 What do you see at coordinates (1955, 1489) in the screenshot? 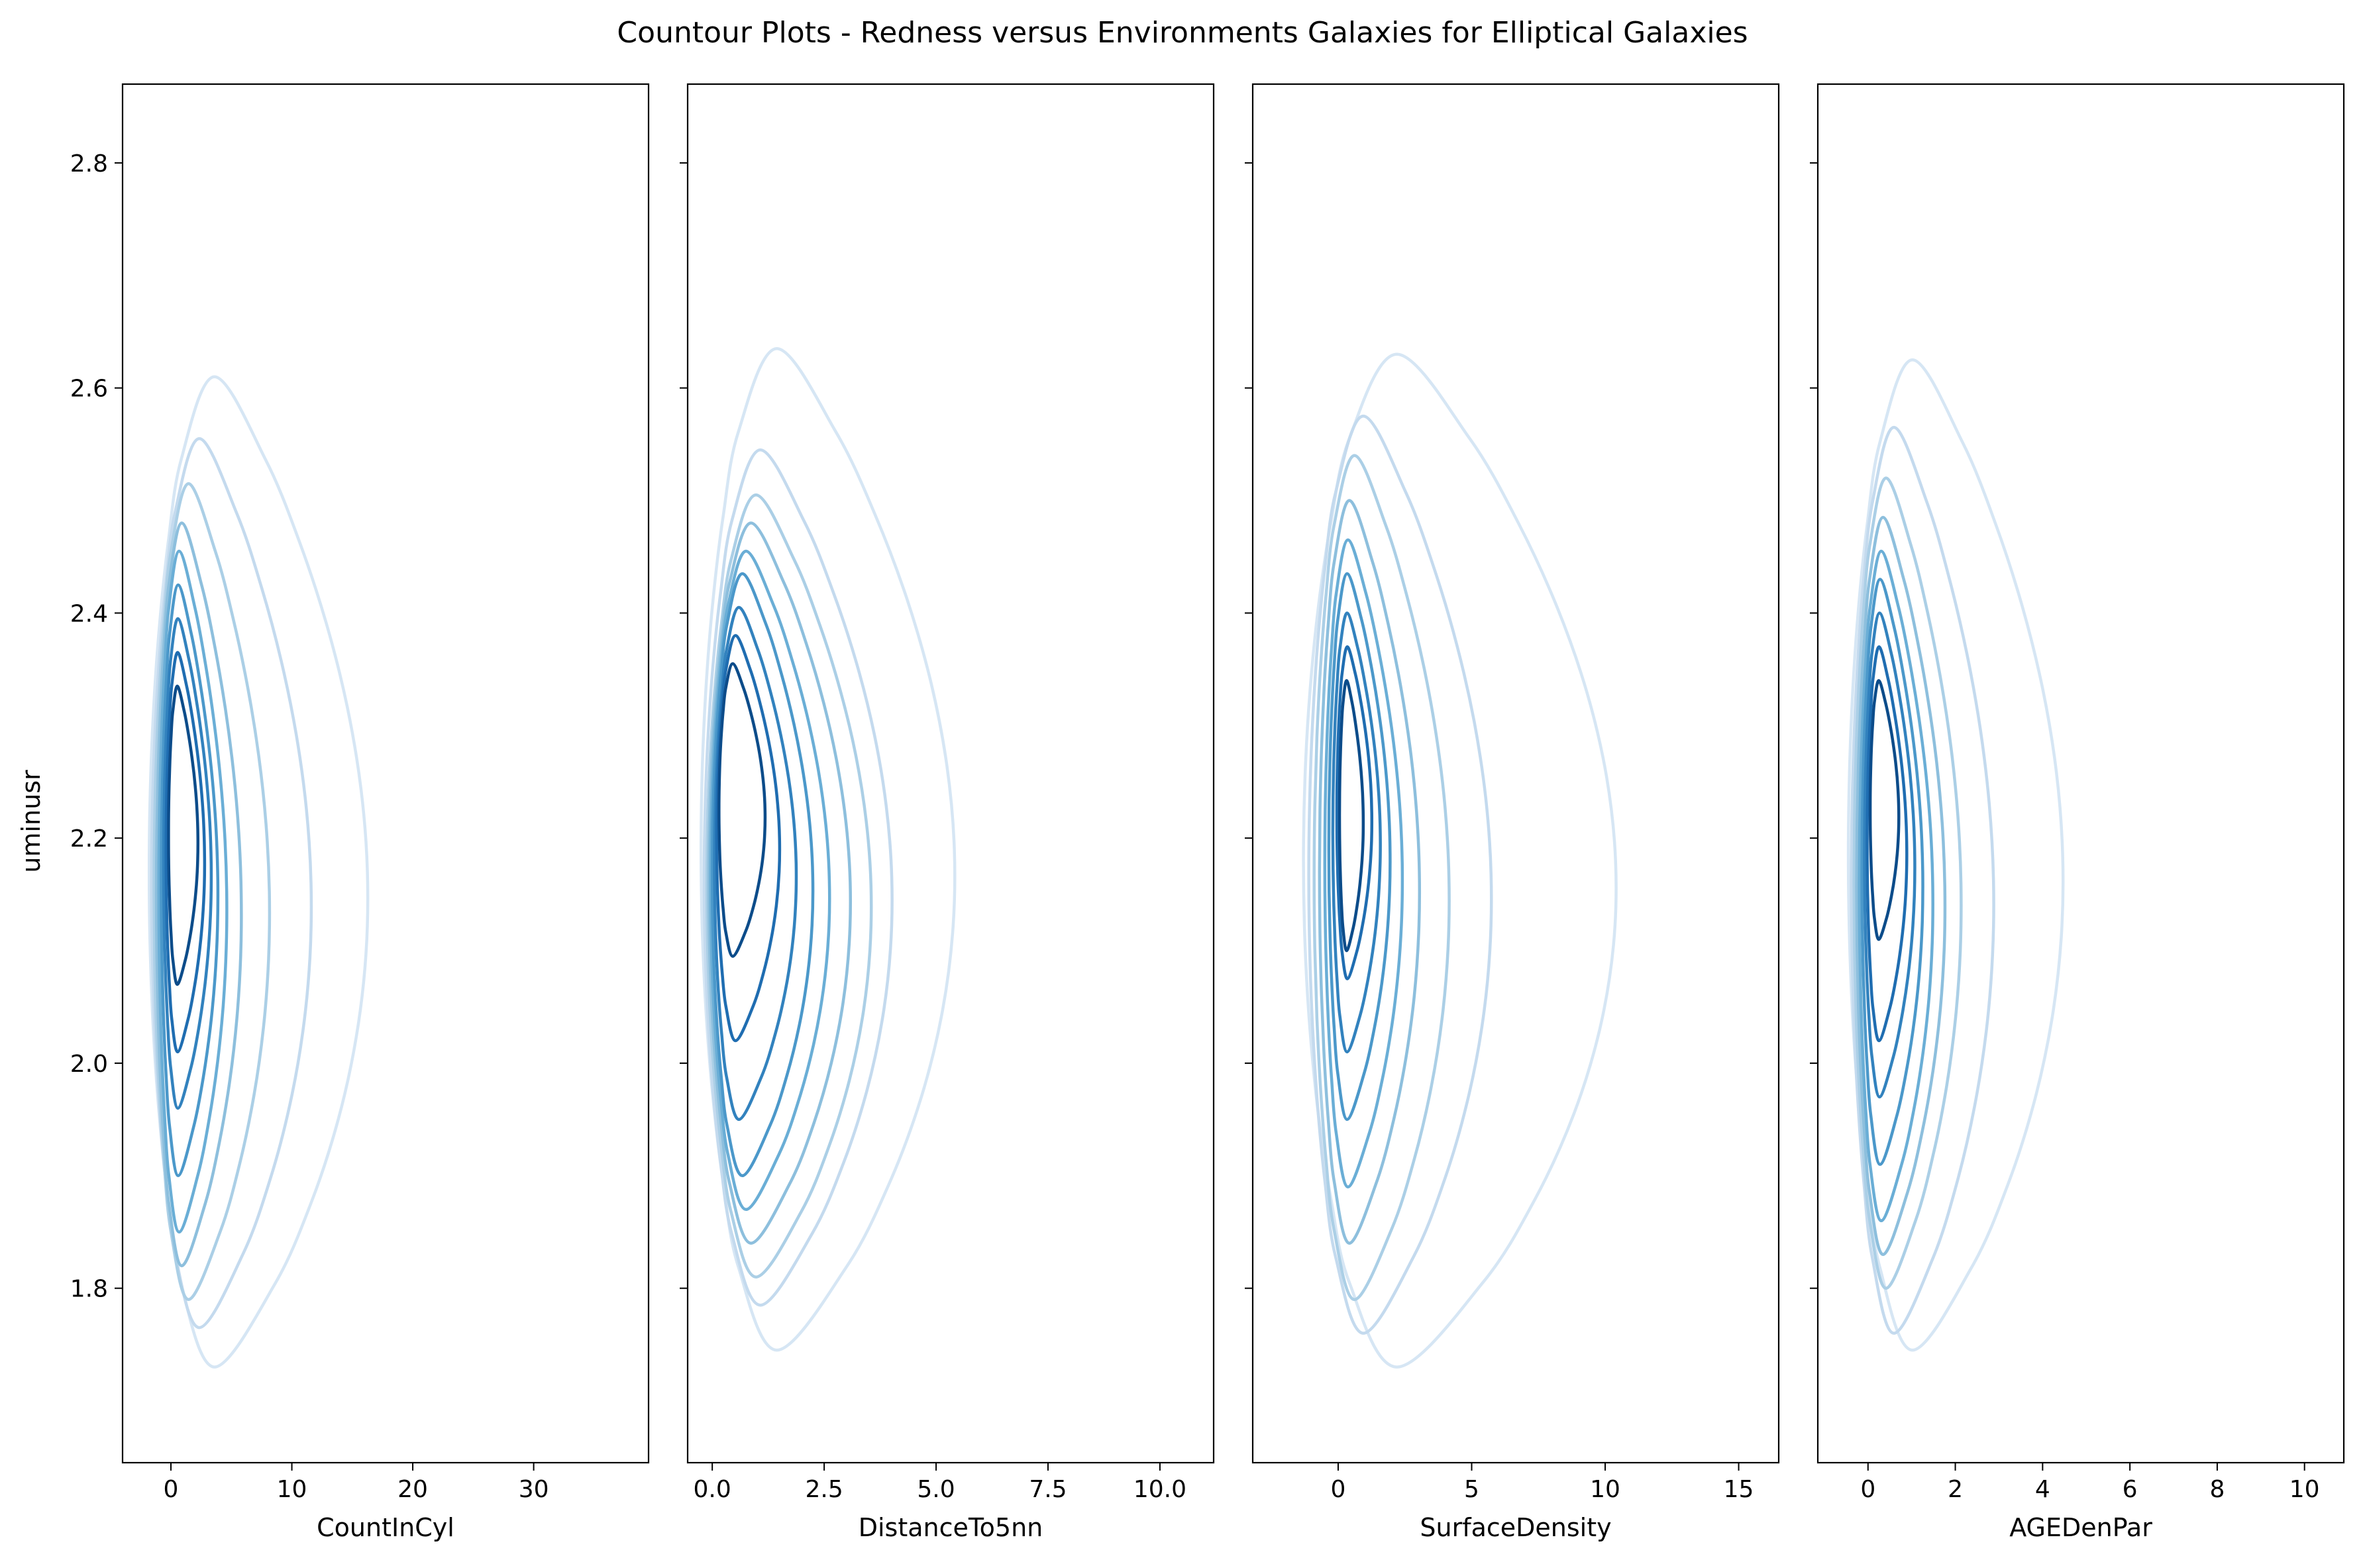
I see `x-tick-label: 2` at bounding box center [1955, 1489].